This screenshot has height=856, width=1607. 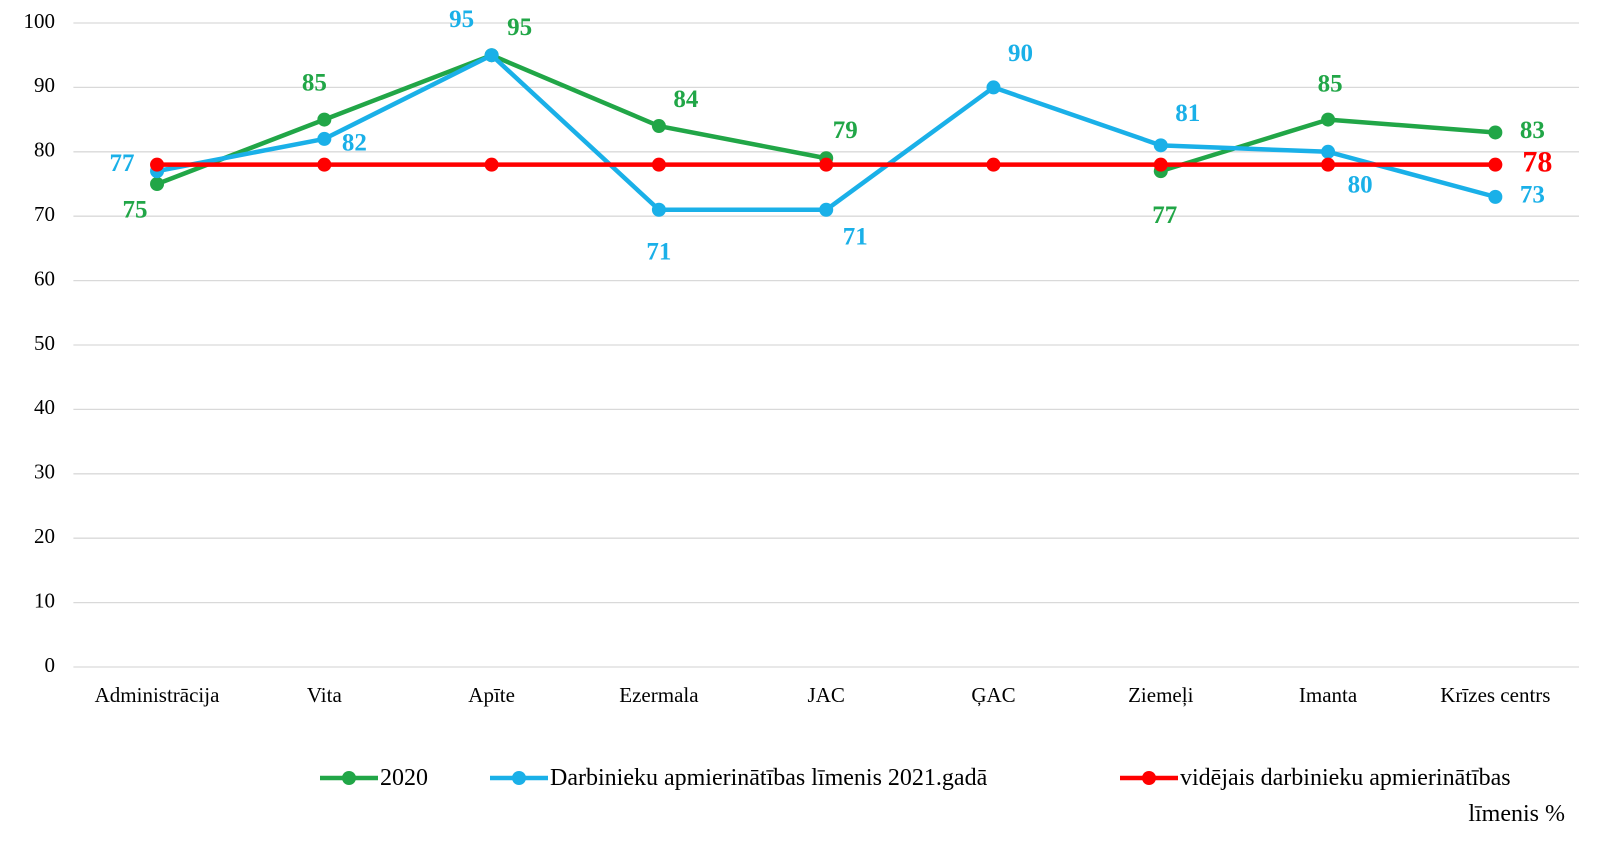 What do you see at coordinates (50, 665) in the screenshot?
I see `y-tick-label: 0` at bounding box center [50, 665].